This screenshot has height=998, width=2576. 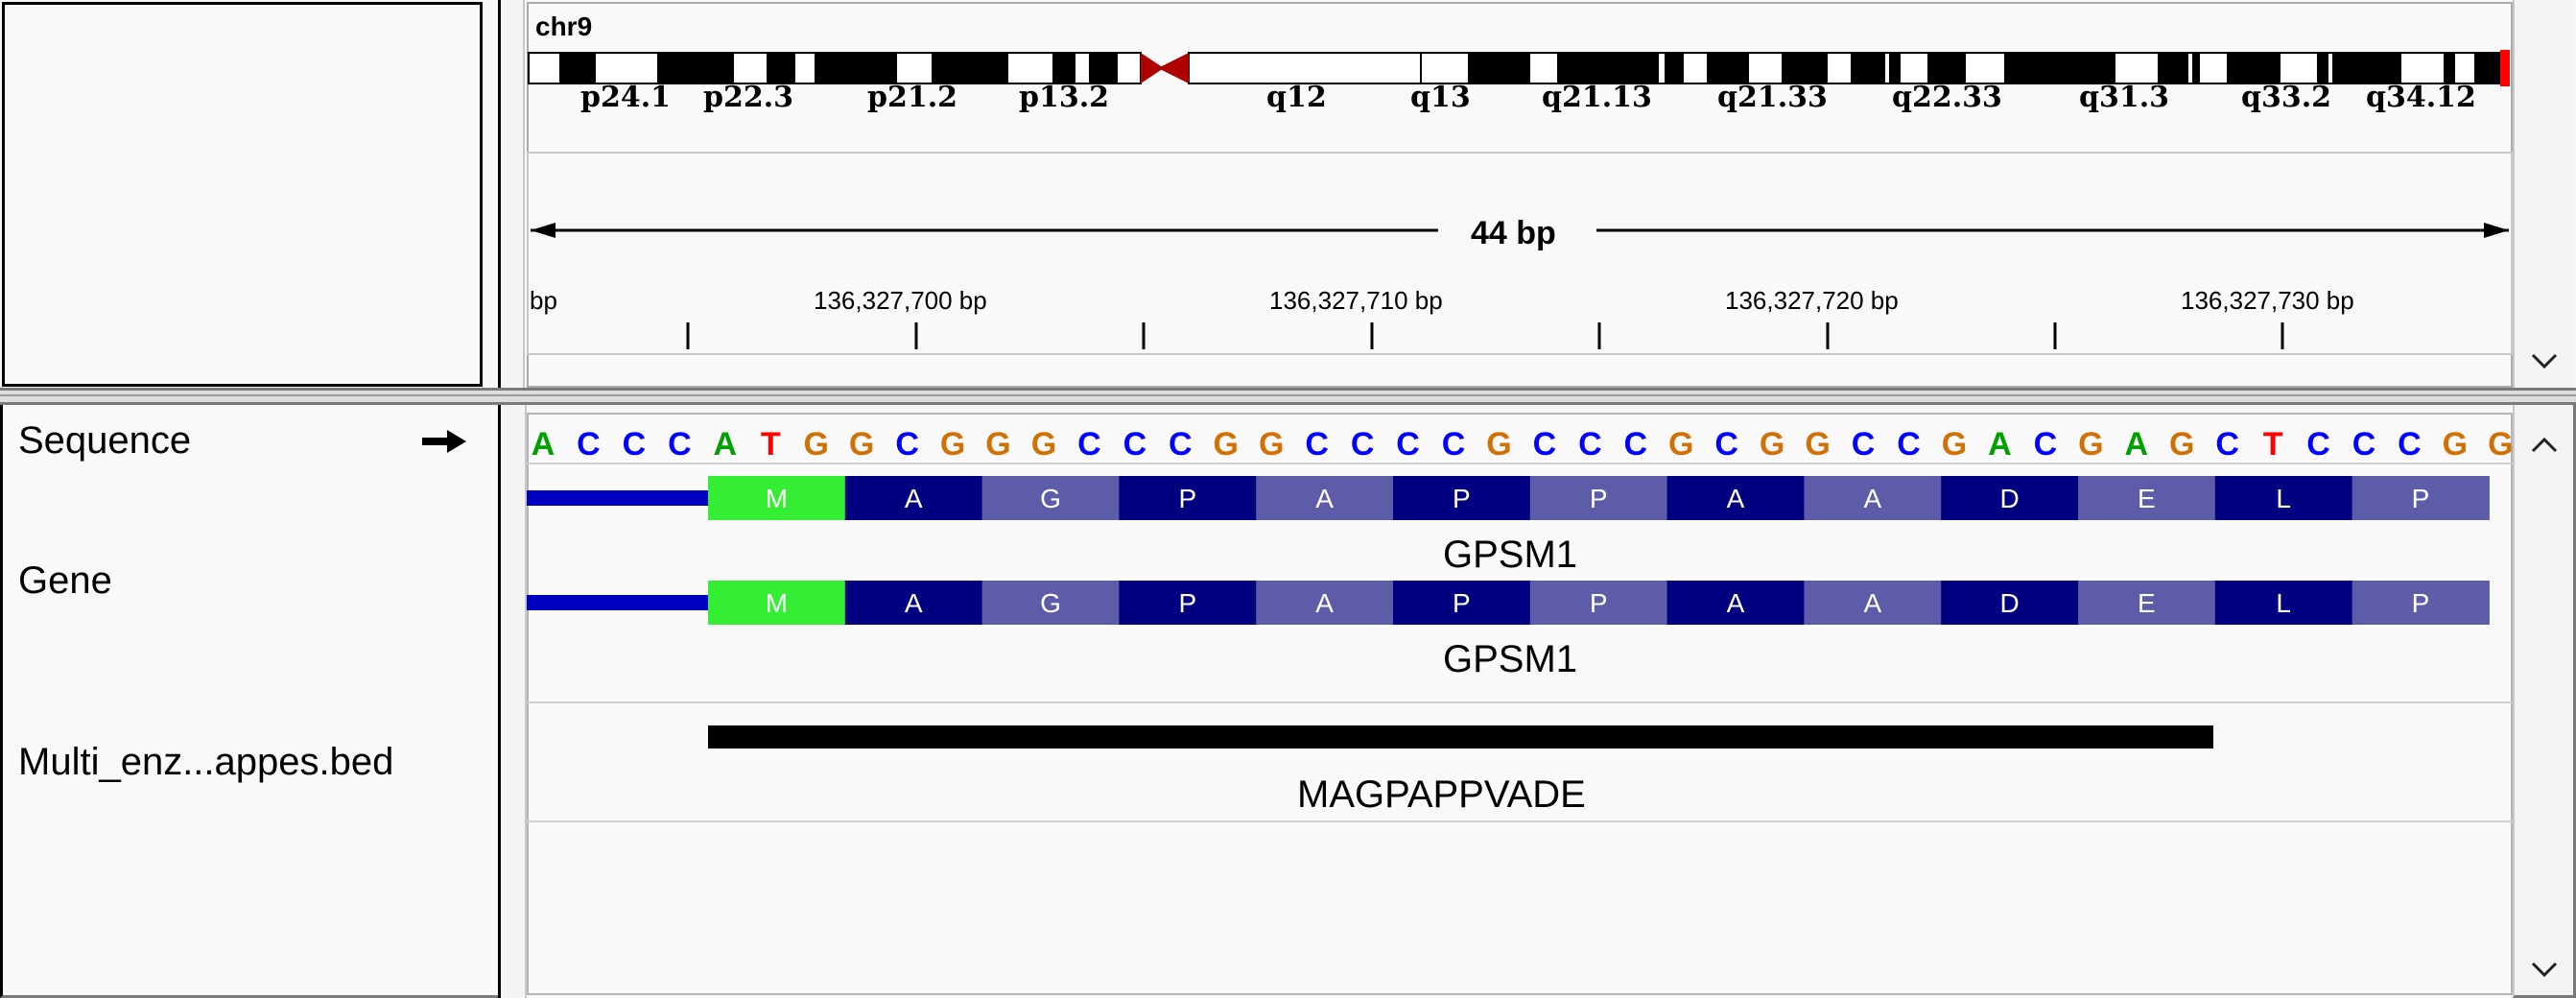 I want to click on ruler-label: bp, so click(x=543, y=300).